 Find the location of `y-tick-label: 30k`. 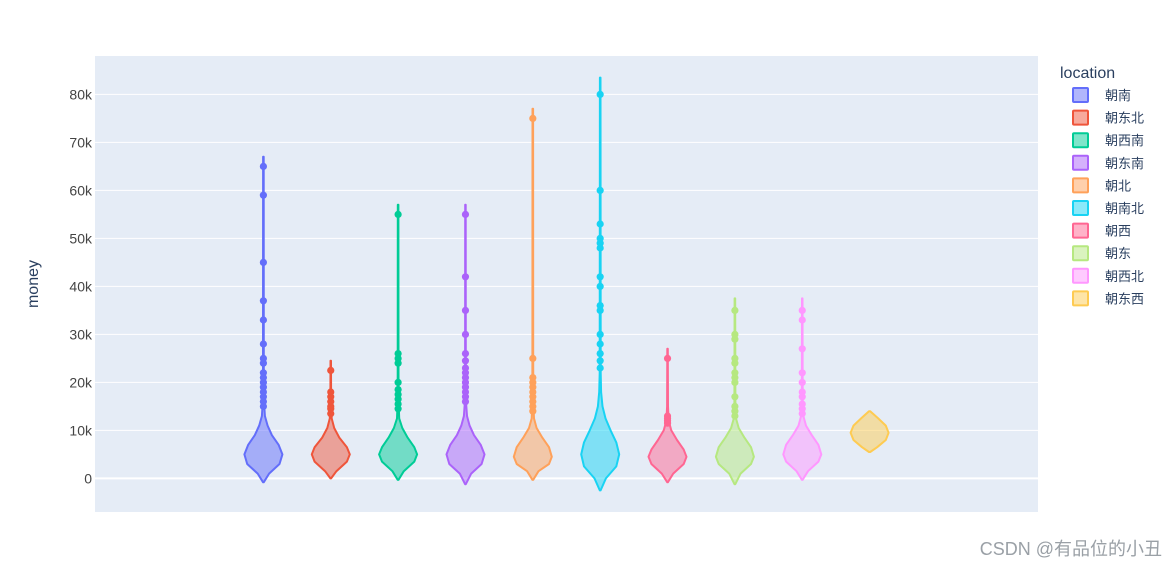

y-tick-label: 30k is located at coordinates (81, 334).